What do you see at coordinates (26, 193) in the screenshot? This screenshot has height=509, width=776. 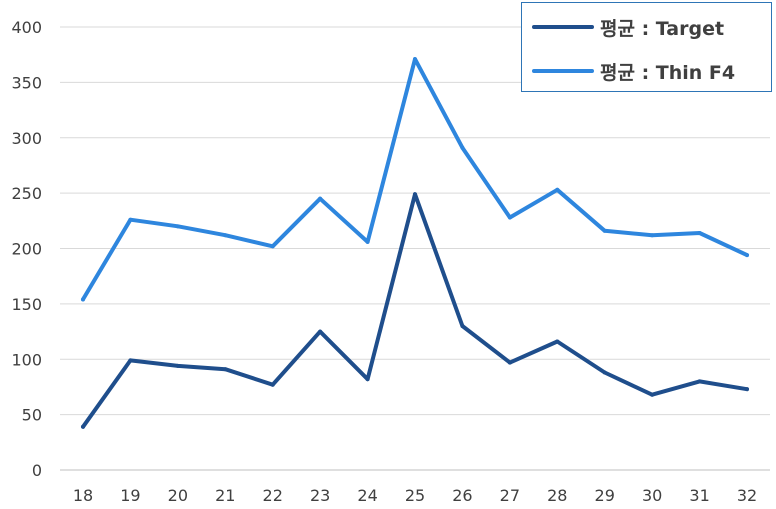 I see `y-tick-label: 250` at bounding box center [26, 193].